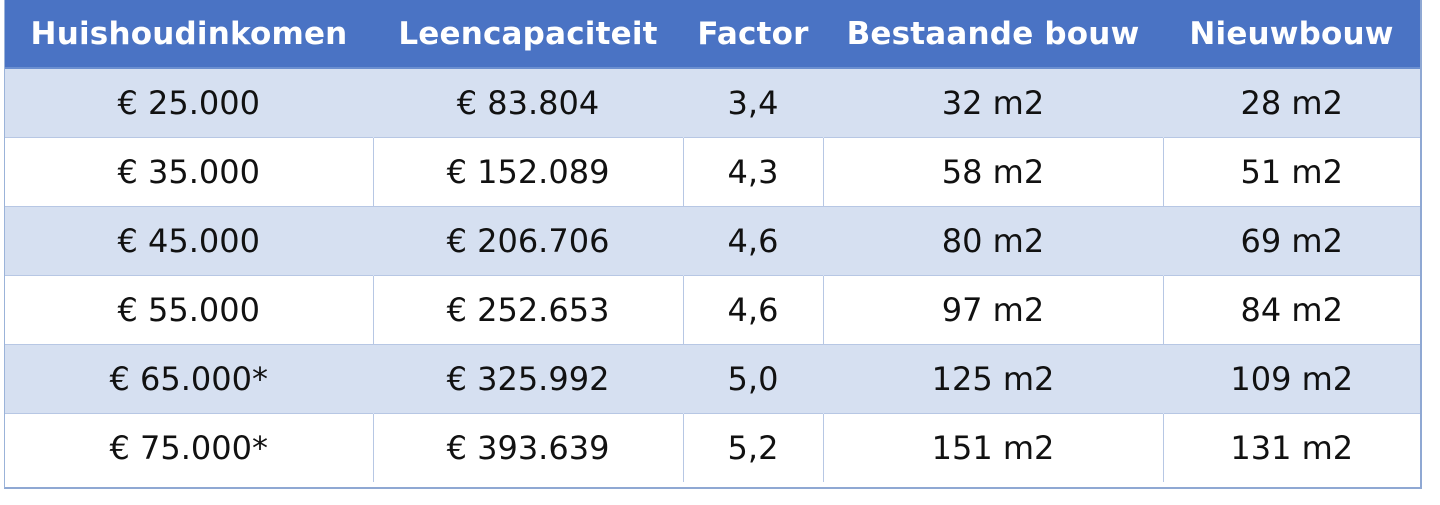  I want to click on cell-leencapaciteit: € 393.639, so click(527, 447).